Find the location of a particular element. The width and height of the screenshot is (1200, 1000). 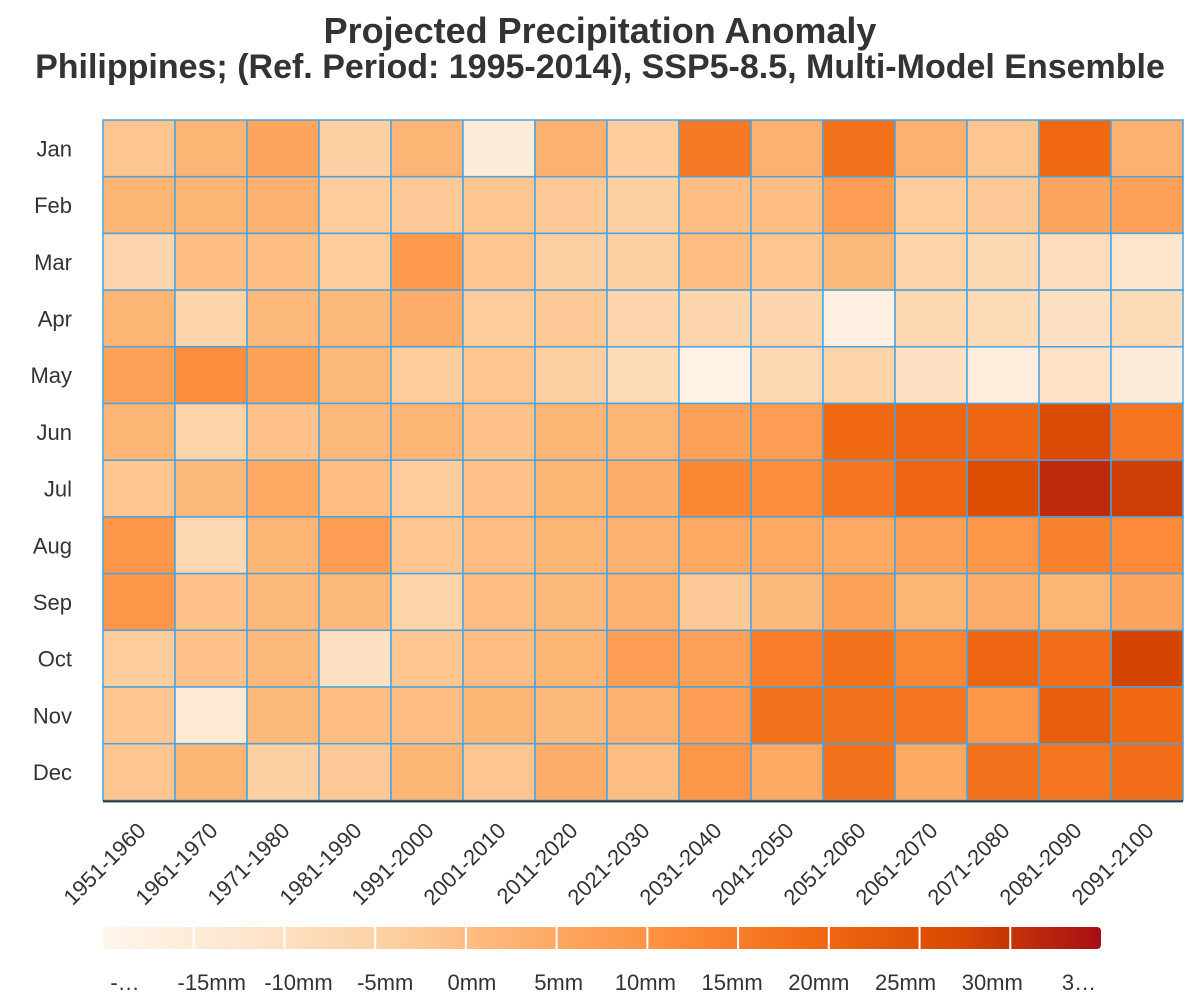

y-tick-label: Sep is located at coordinates (52, 602).